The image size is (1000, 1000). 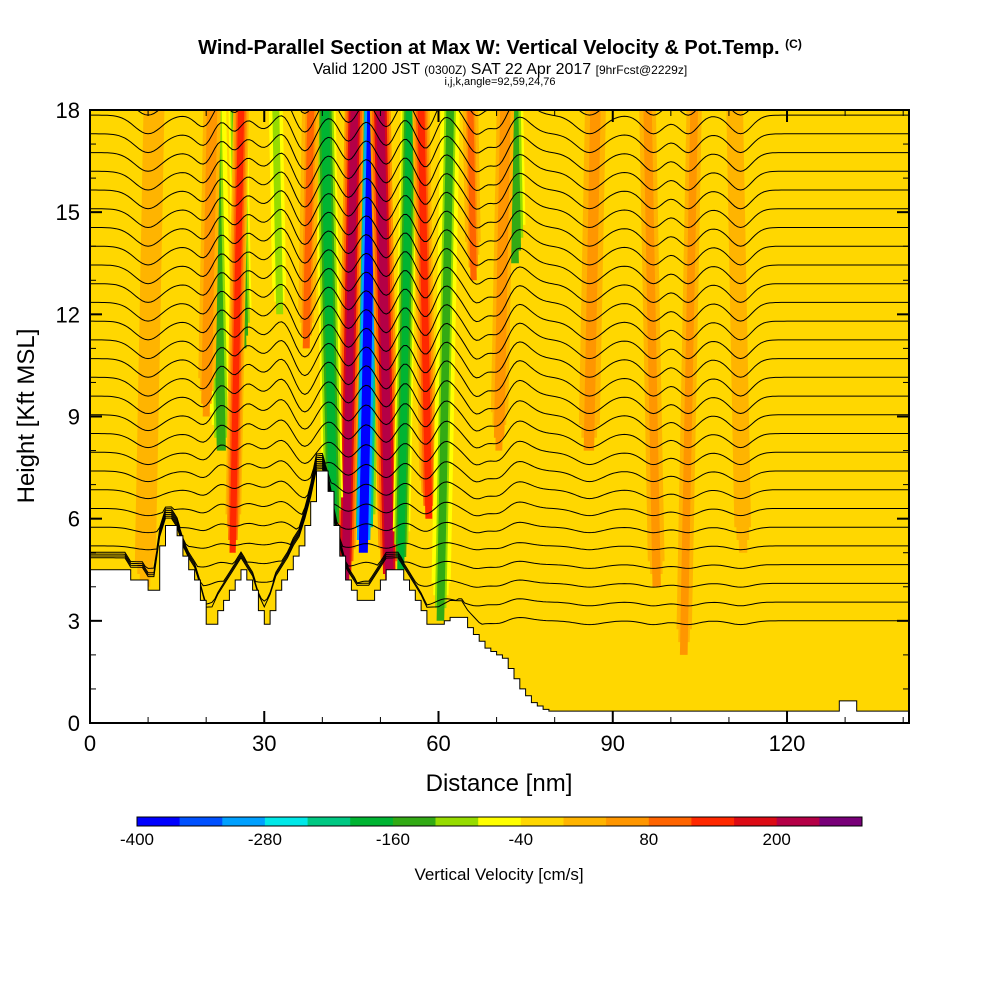 I want to click on colorbar-tick-label: 80, so click(x=648, y=839).